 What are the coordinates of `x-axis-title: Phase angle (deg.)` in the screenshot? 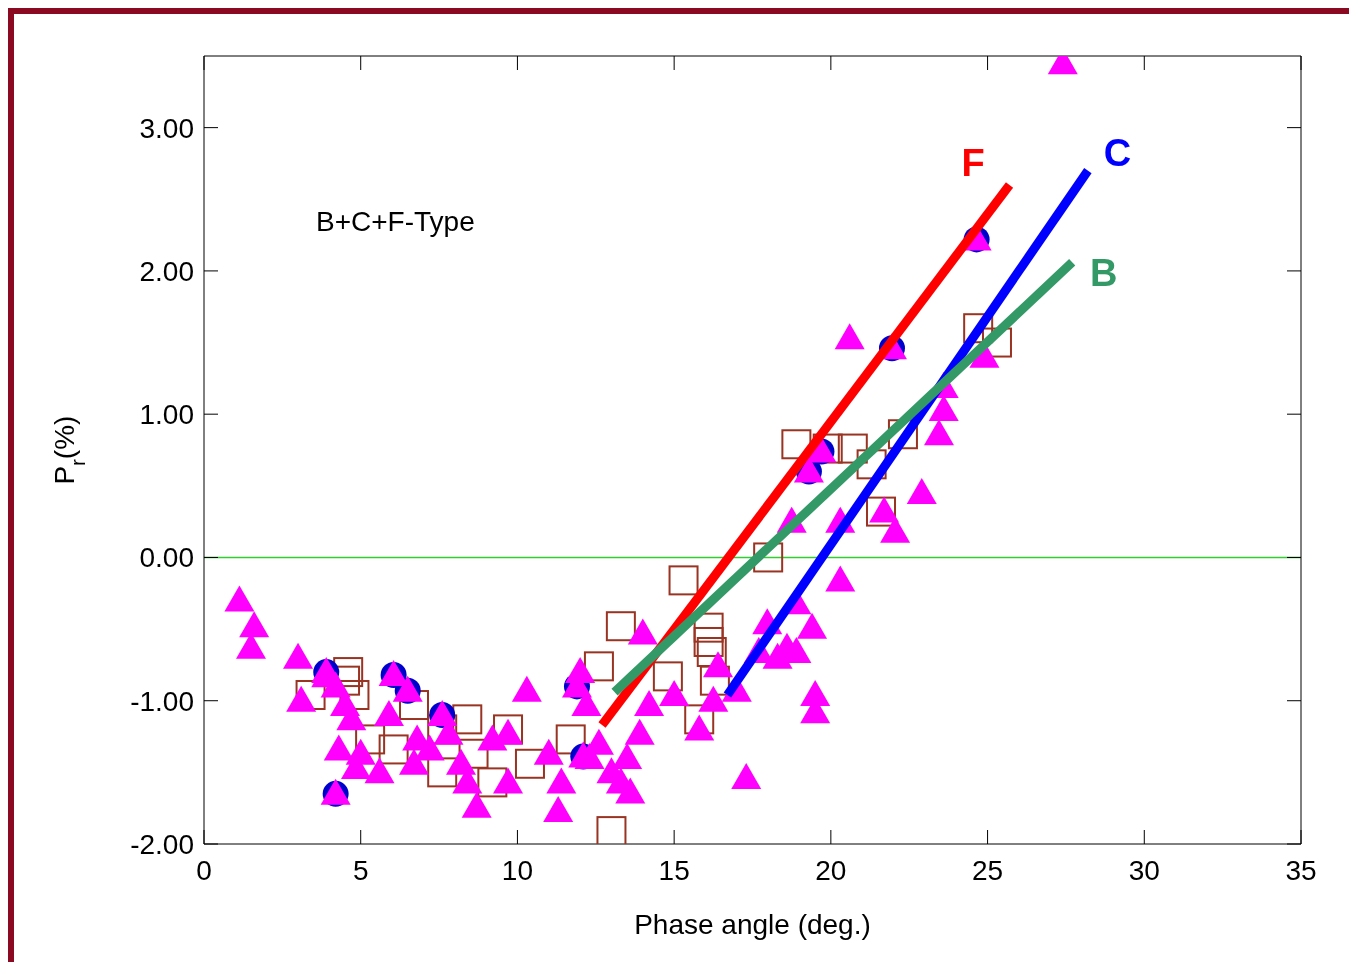 It's located at (752, 924).